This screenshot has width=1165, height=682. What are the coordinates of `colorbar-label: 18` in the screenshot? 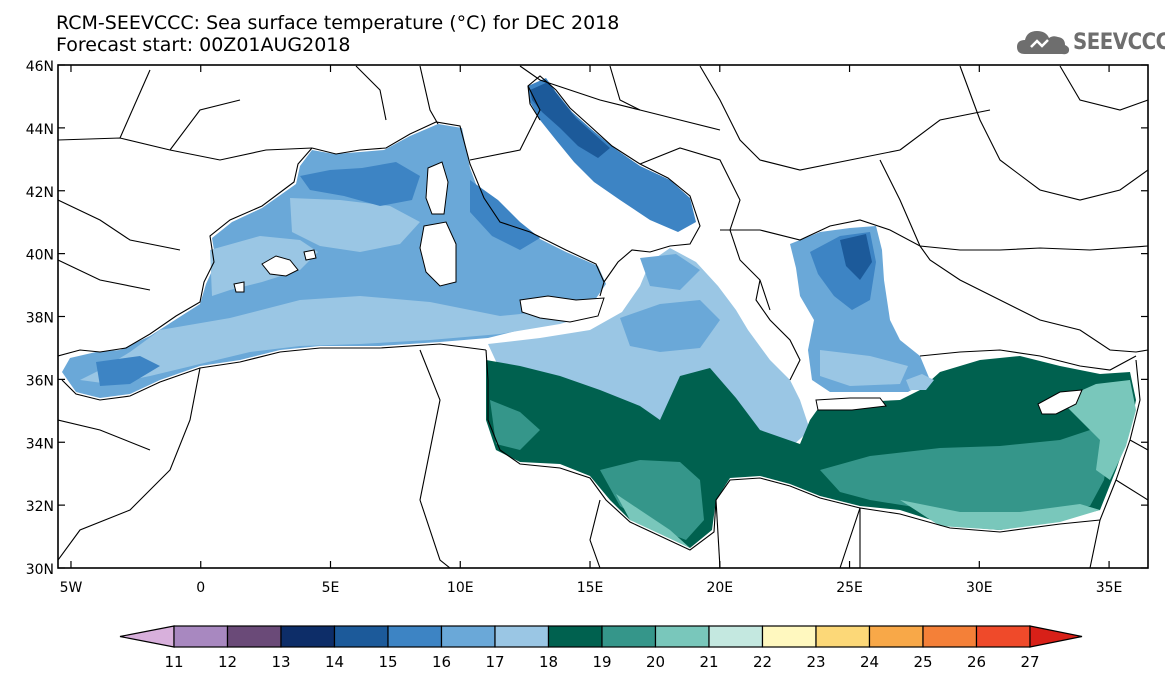 It's located at (548, 662).